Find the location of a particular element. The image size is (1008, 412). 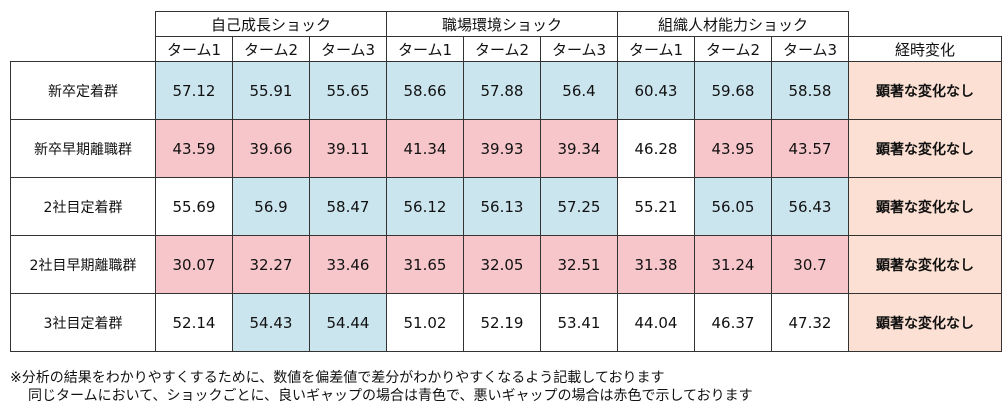

value-cell: 55.69 is located at coordinates (194, 206).